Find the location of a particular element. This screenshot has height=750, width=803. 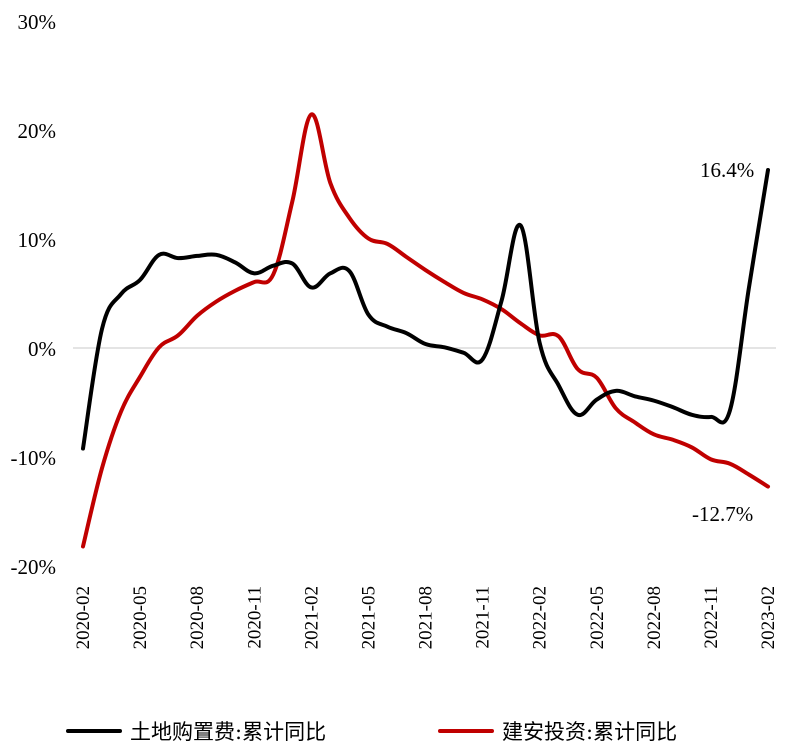

y-tick-label-neg10: -10% is located at coordinates (34, 458).